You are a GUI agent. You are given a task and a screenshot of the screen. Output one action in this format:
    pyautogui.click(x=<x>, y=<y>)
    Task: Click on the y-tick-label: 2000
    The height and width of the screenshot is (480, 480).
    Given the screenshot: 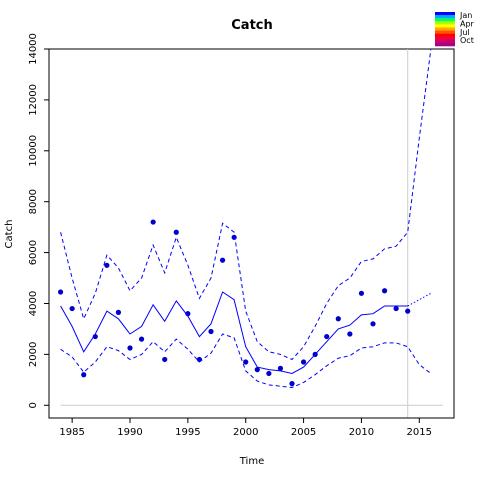 What is the action you would take?
    pyautogui.click(x=33, y=354)
    